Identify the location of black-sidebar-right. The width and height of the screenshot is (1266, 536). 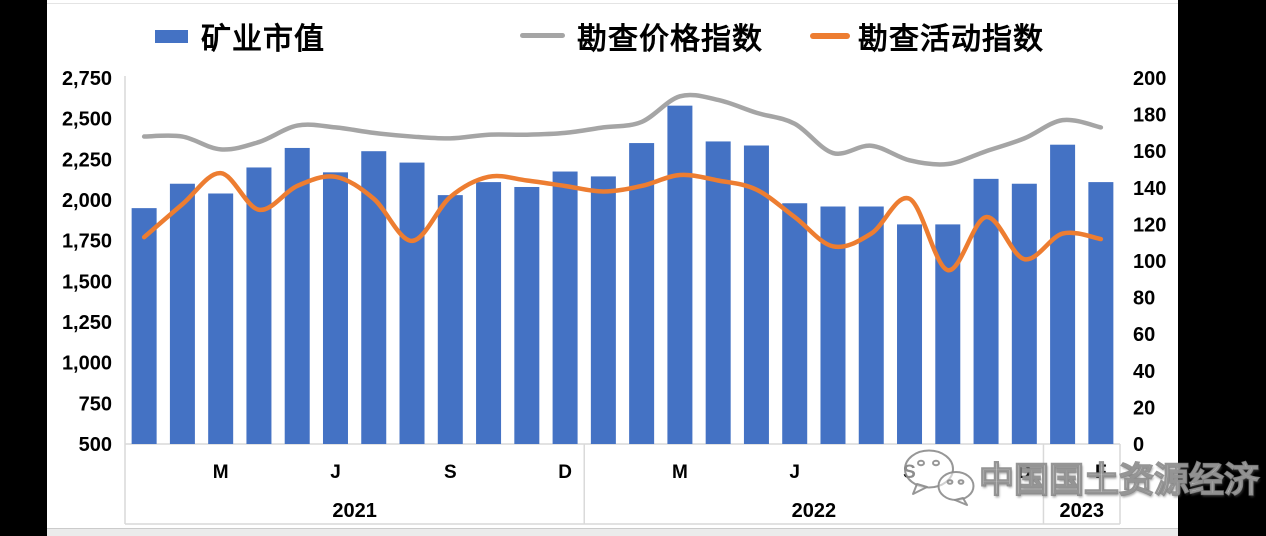
(1222, 268).